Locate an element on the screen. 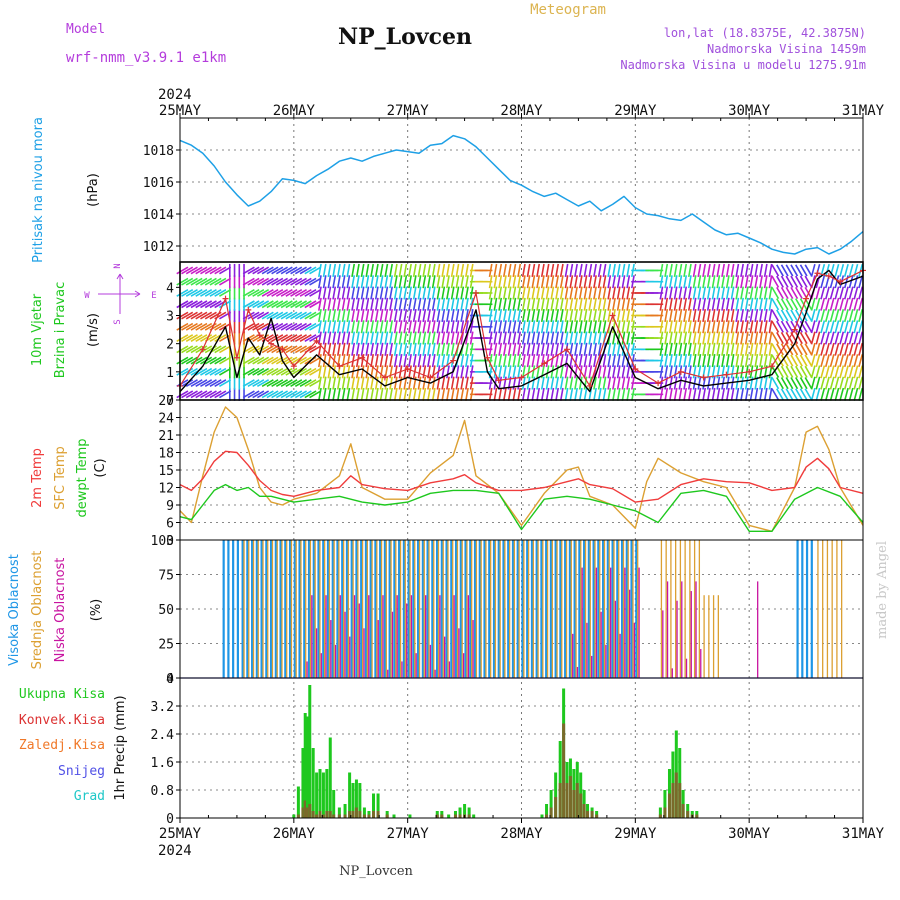  y-tick-label: 0.8 is located at coordinates (162, 791).